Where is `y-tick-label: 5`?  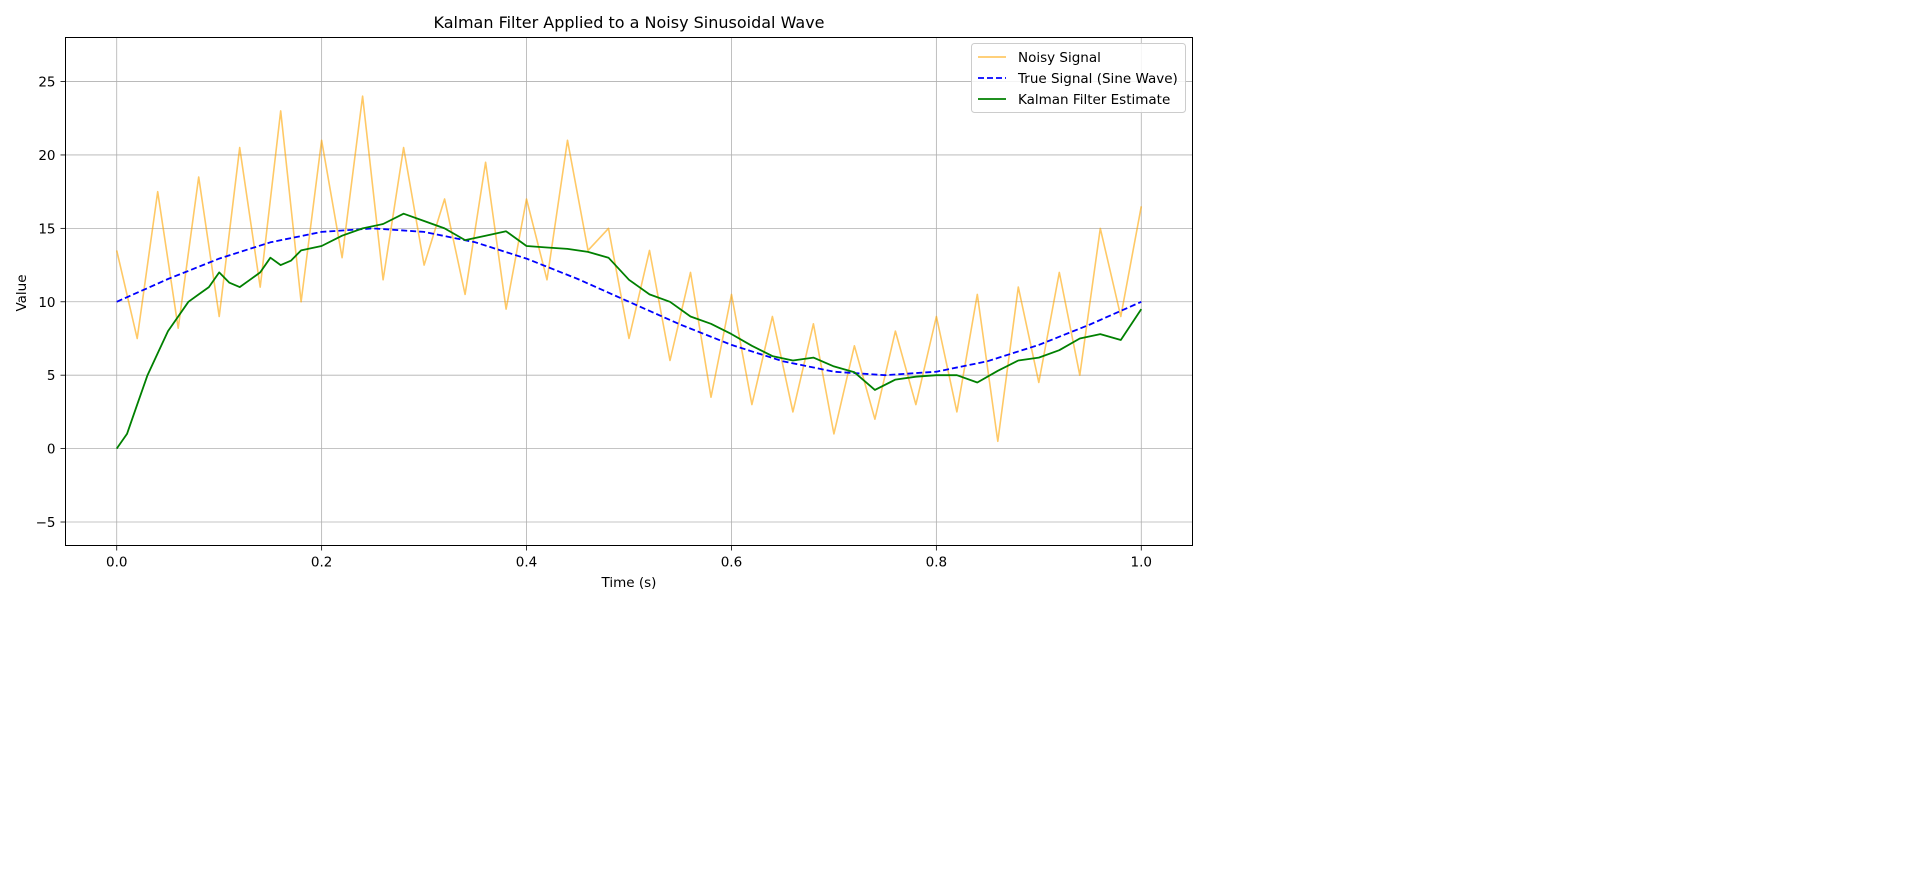 y-tick-label: 5 is located at coordinates (51, 376).